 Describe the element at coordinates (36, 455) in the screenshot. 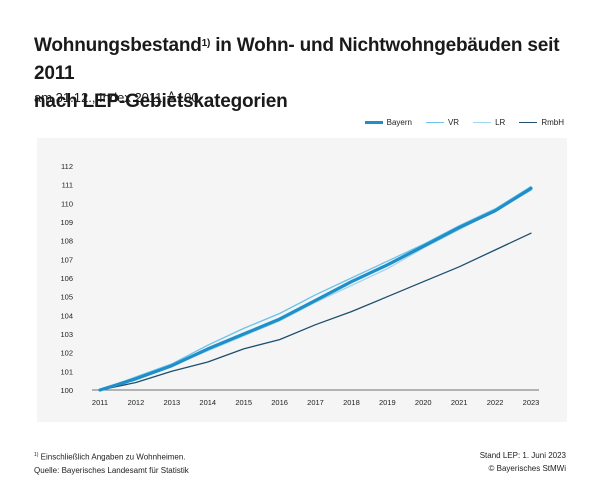

I see `footnote-marker: 1)` at that location.